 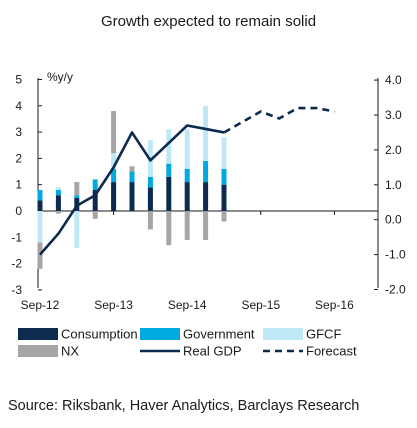 What do you see at coordinates (260, 305) in the screenshot?
I see `x-tick-label: Sep-15` at bounding box center [260, 305].